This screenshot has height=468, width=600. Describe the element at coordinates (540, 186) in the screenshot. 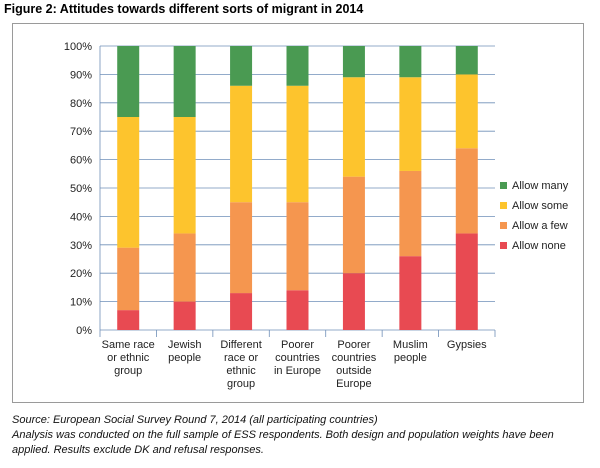

I see `legend-label: Allow many` at that location.